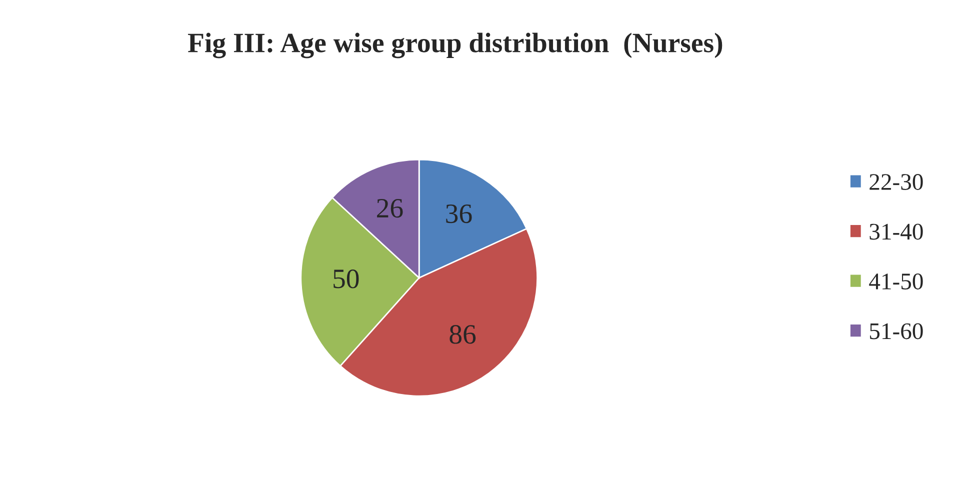 The width and height of the screenshot is (969, 479). I want to click on legend-label: 41-50, so click(896, 282).